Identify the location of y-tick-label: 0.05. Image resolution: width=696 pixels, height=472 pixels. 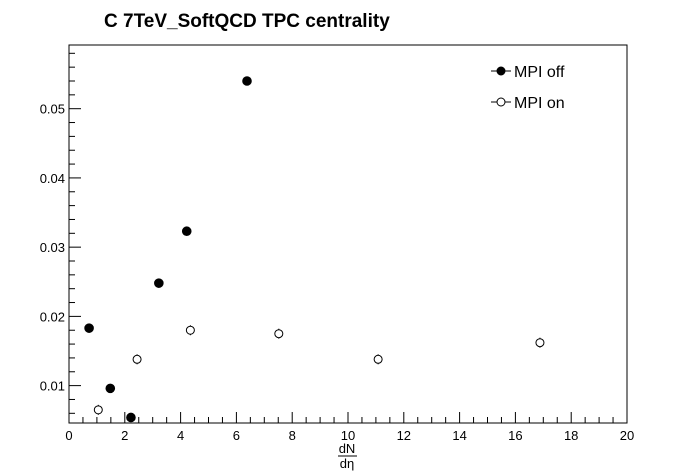
(52, 109).